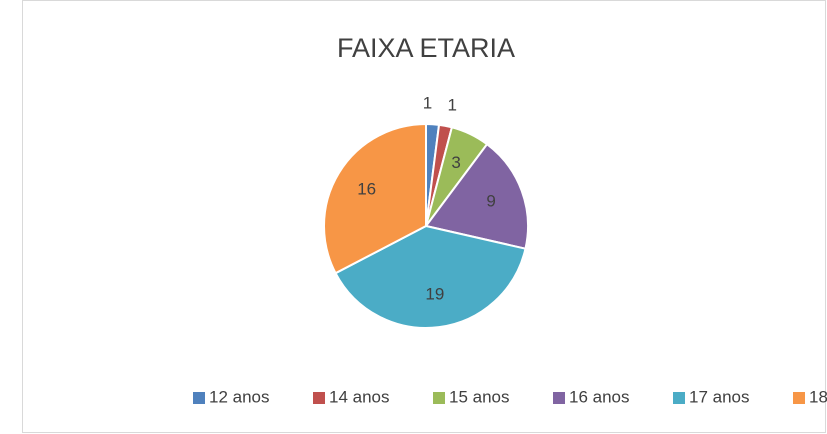  What do you see at coordinates (426, 48) in the screenshot?
I see `chart-title: FAIXA ETARIA` at bounding box center [426, 48].